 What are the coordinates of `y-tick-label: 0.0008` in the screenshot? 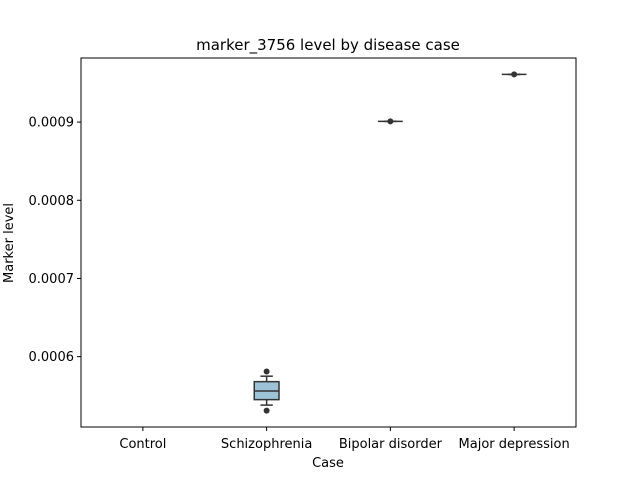 It's located at (52, 201).